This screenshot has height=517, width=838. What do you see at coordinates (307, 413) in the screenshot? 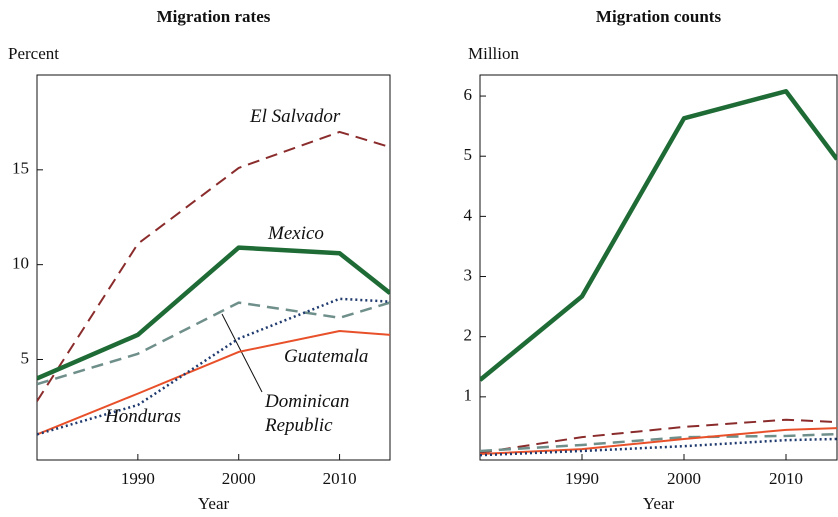
I see `series-label: Dominican Republic` at bounding box center [307, 413].